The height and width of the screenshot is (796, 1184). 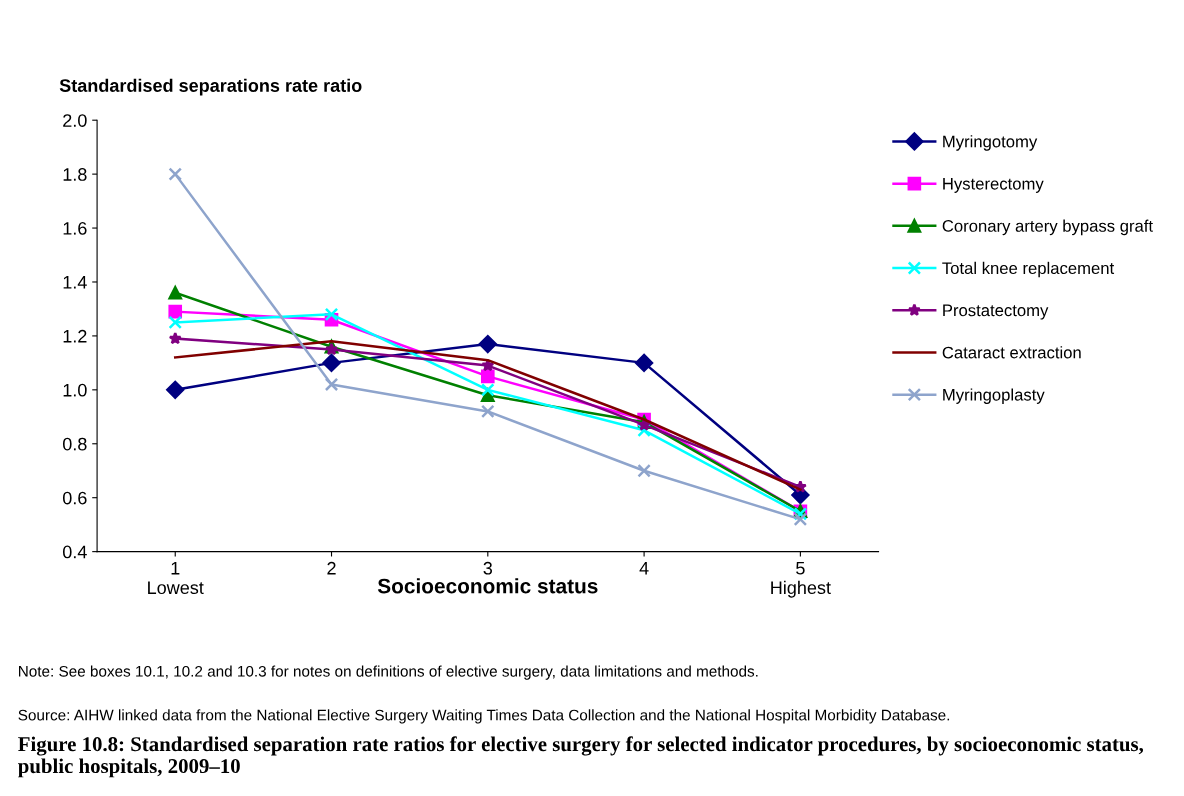 I want to click on y-axis-title: Standardised separations rate ratio, so click(x=210, y=87).